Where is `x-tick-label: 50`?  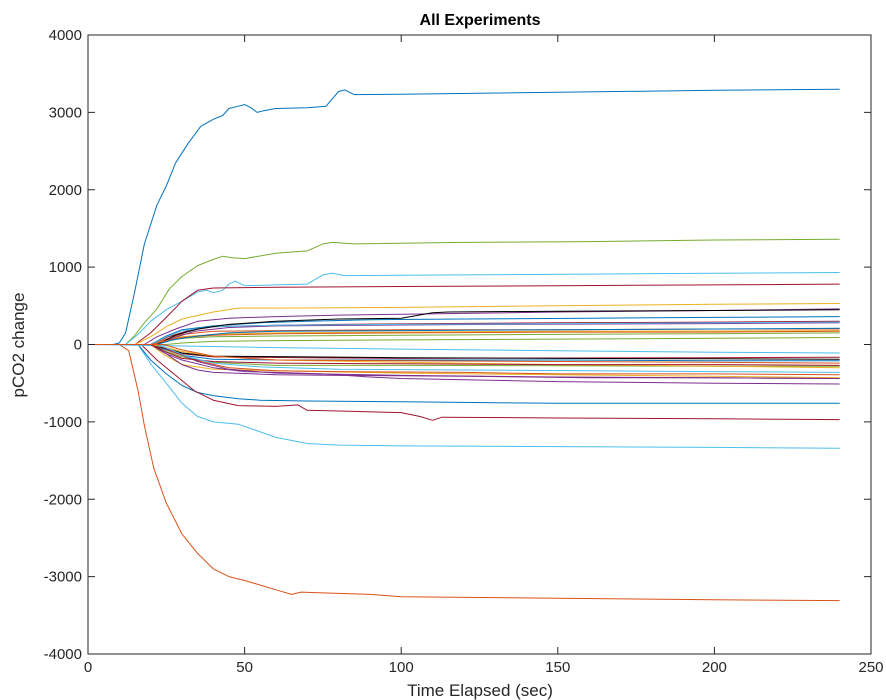 x-tick-label: 50 is located at coordinates (244, 667).